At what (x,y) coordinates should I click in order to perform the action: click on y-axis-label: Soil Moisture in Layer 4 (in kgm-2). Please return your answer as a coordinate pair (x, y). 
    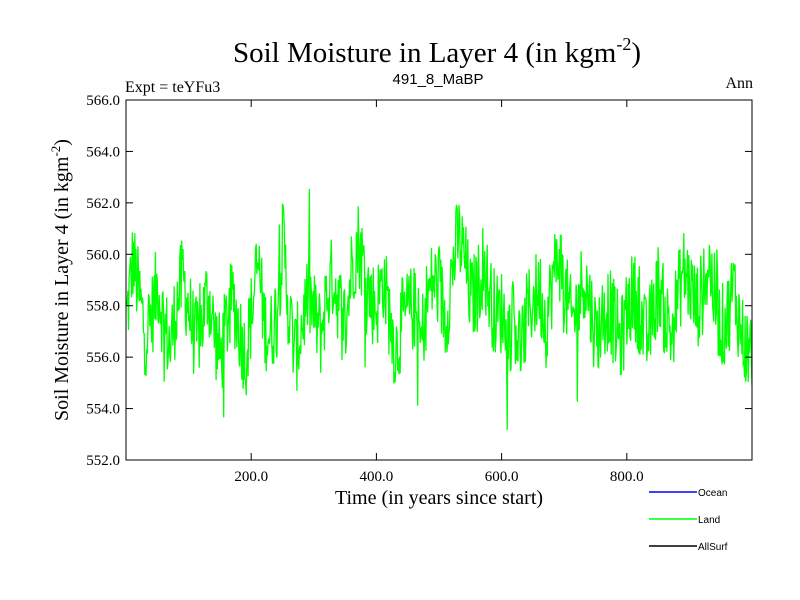
    Looking at the image, I should click on (60, 280).